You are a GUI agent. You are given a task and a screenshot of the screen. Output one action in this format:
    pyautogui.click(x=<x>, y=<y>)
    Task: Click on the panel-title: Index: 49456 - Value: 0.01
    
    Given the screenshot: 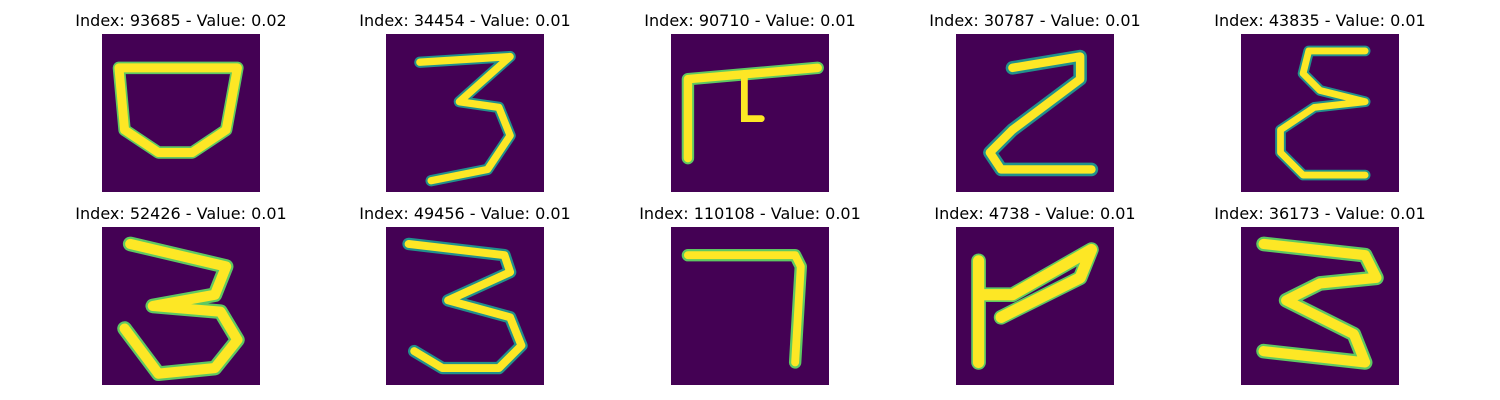 What is the action you would take?
    pyautogui.click(x=465, y=213)
    